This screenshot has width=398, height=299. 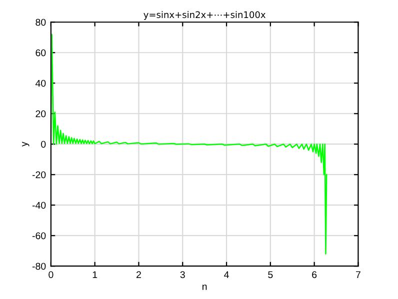 I want to click on x-tick-label: 7, so click(x=358, y=274).